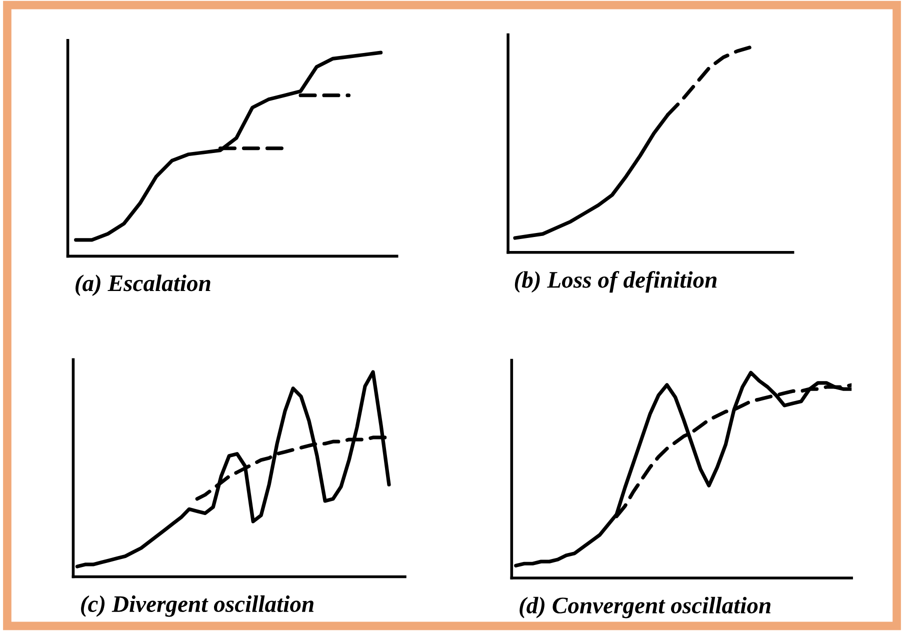 This screenshot has height=631, width=904. Describe the element at coordinates (197, 606) in the screenshot. I see `text: (c) Divergent oscillation` at that location.